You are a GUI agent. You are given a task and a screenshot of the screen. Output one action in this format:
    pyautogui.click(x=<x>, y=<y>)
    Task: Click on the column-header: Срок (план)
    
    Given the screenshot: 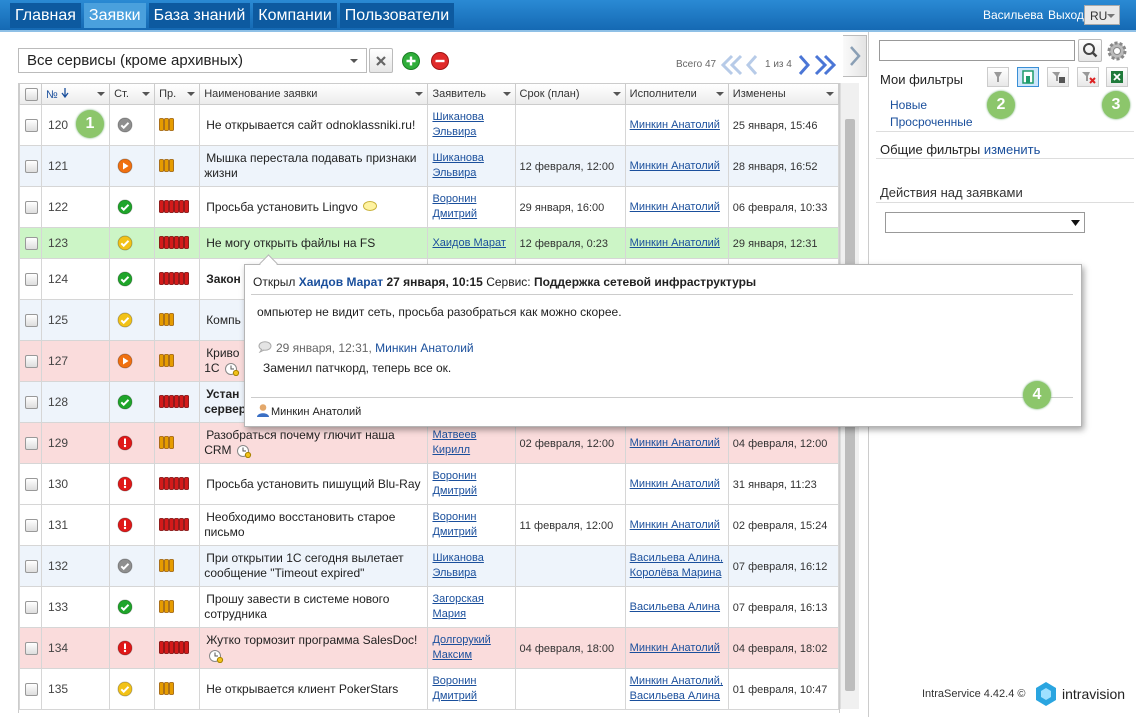 What is the action you would take?
    pyautogui.click(x=570, y=94)
    